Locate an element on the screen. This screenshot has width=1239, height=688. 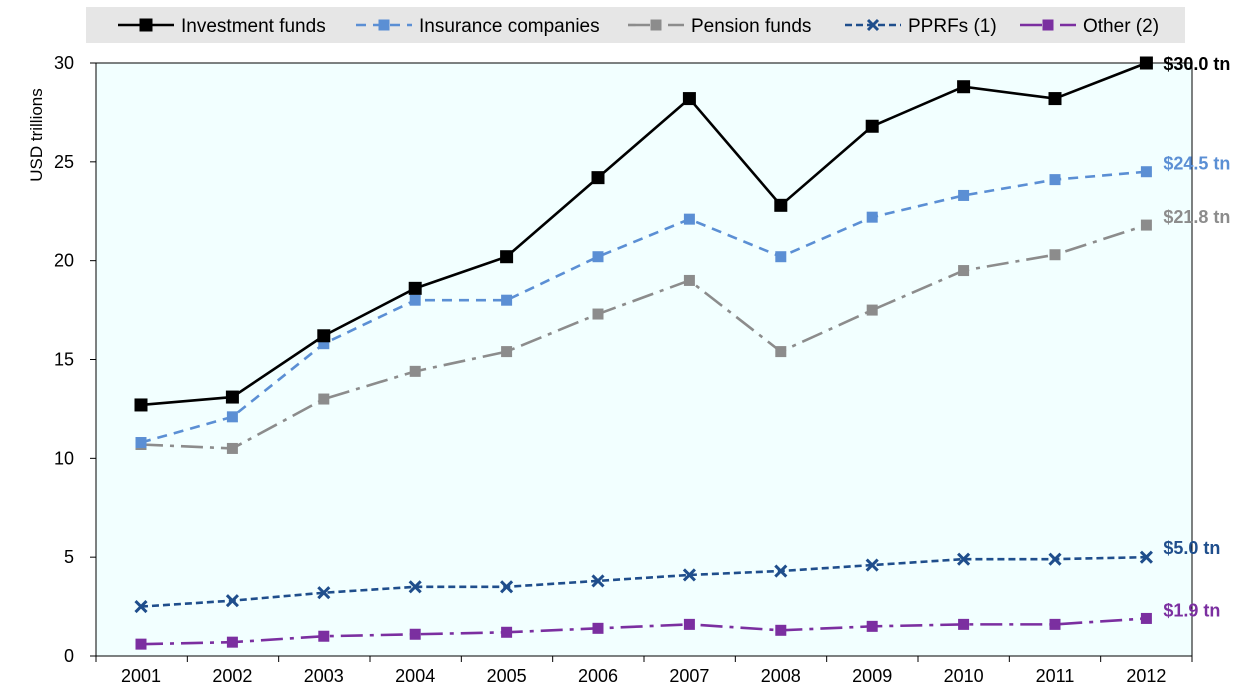
y-tick-label: 5 is located at coordinates (69, 557).